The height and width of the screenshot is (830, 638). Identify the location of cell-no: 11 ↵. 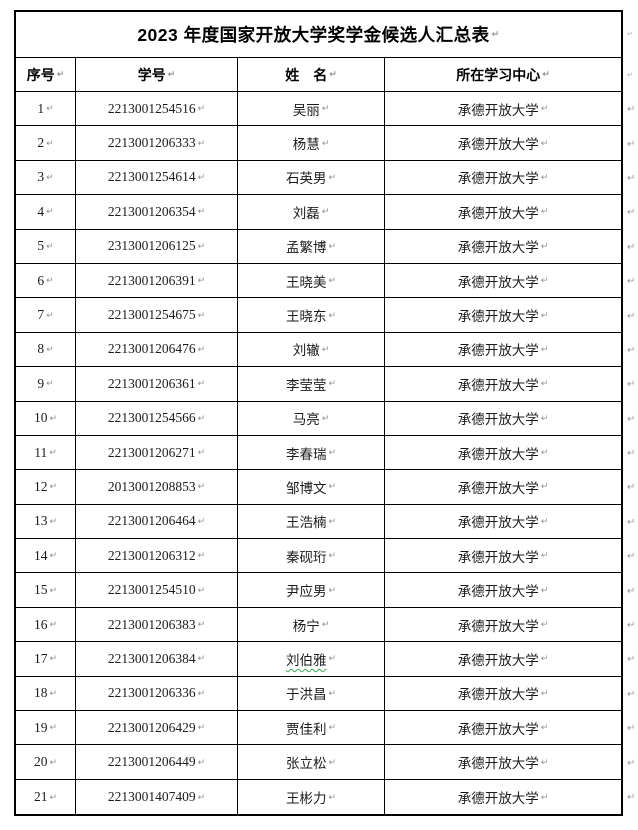
(46, 453).